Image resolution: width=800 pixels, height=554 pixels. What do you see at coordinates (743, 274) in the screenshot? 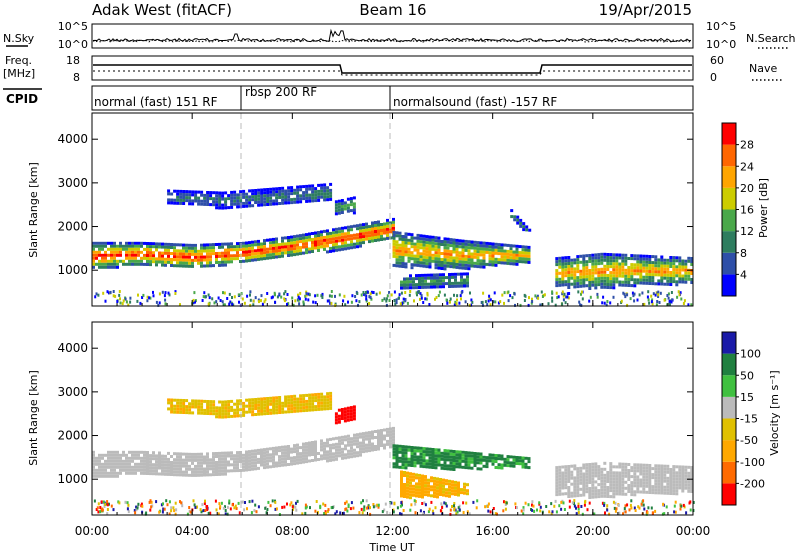
I see `power-colorbar-tick-label: 4` at bounding box center [743, 274].